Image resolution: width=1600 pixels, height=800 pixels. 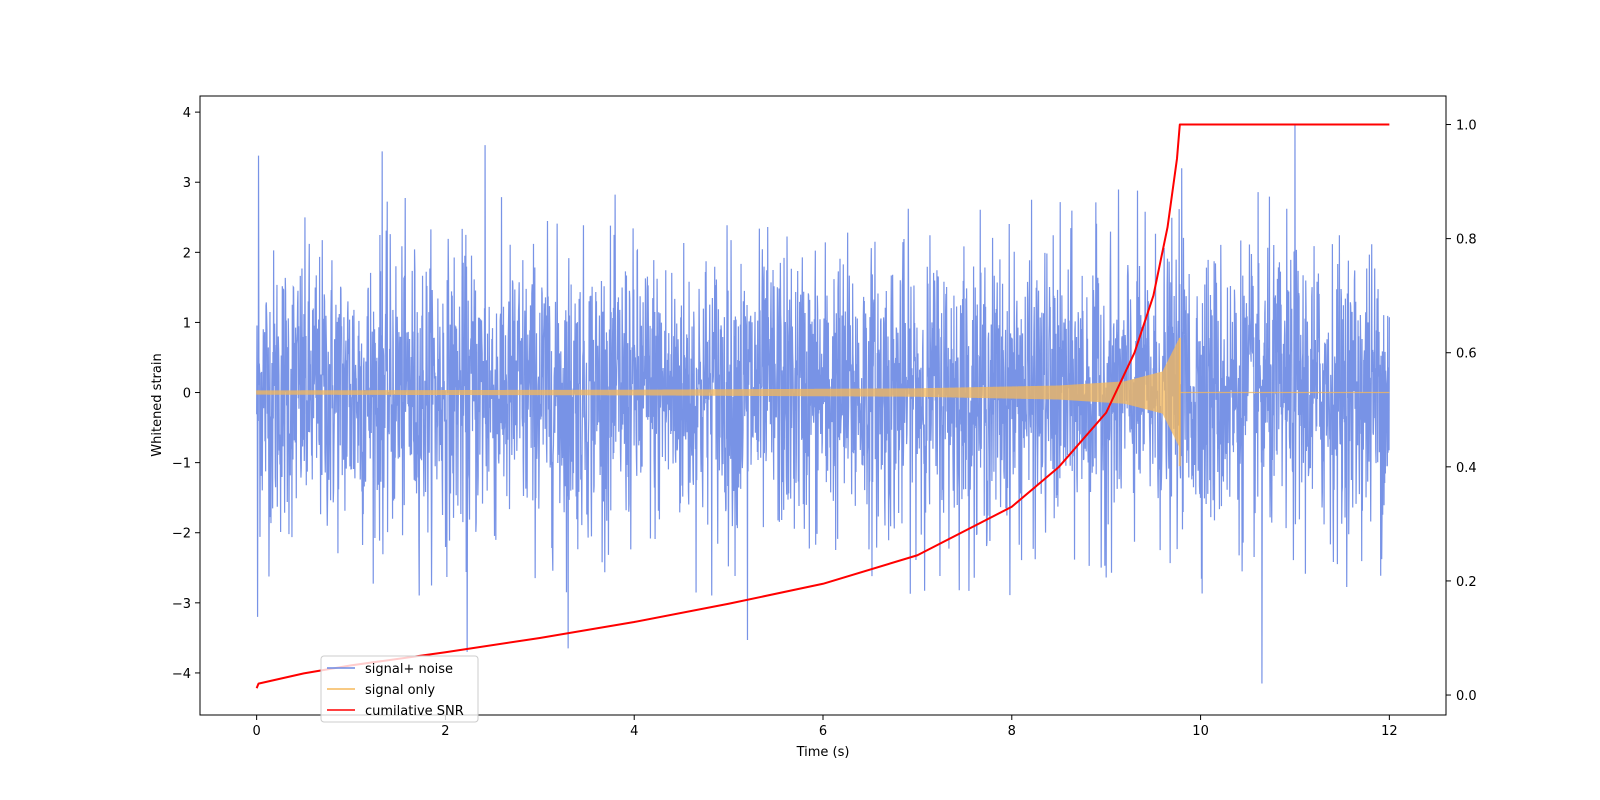 I want to click on y-tick-label: 0, so click(x=187, y=394).